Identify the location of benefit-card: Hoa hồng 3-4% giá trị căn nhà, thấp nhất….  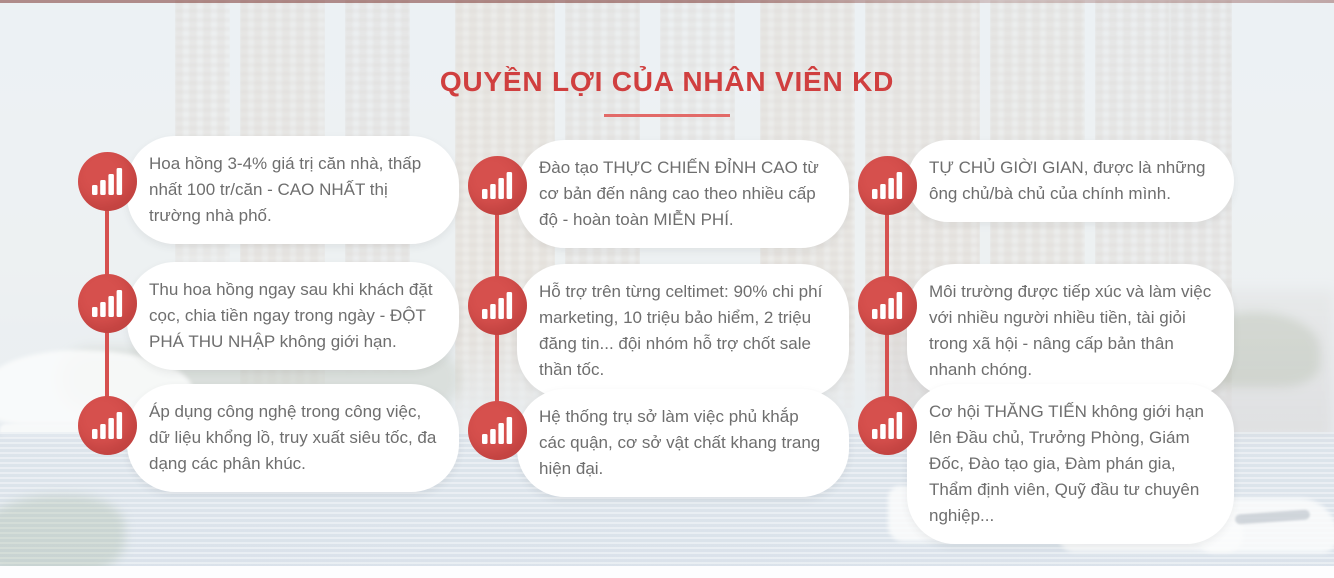
(268, 190).